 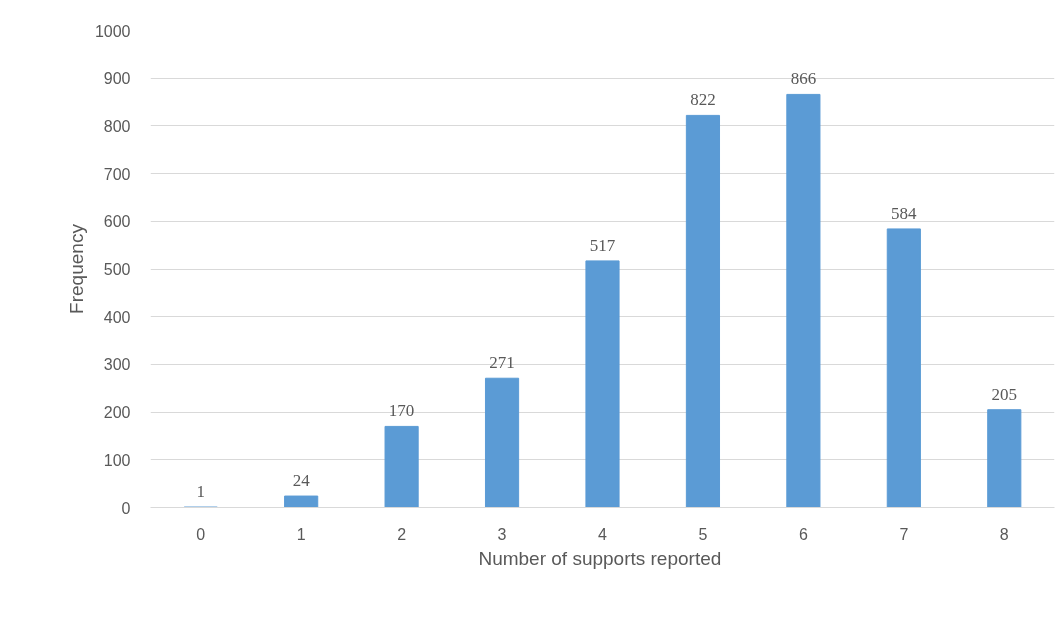 What do you see at coordinates (201, 534) in the screenshot?
I see `x-tick-label: 0` at bounding box center [201, 534].